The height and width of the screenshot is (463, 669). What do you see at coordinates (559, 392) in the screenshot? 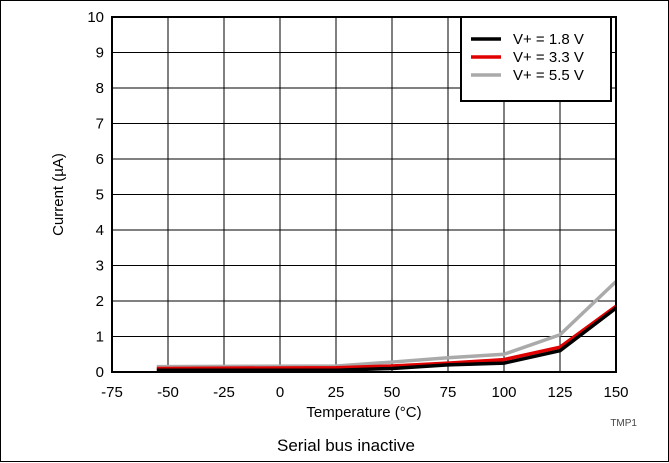
I see `x-tick-label: 125` at bounding box center [559, 392].